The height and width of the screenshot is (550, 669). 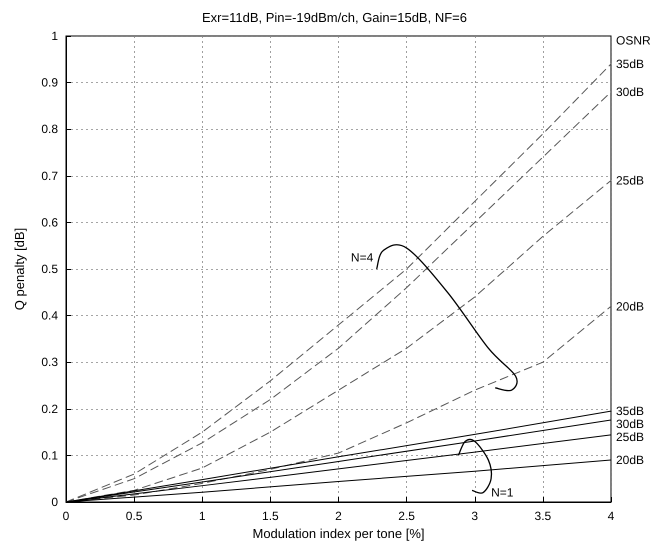 What do you see at coordinates (66, 516) in the screenshot?
I see `x-tick-label: 0` at bounding box center [66, 516].